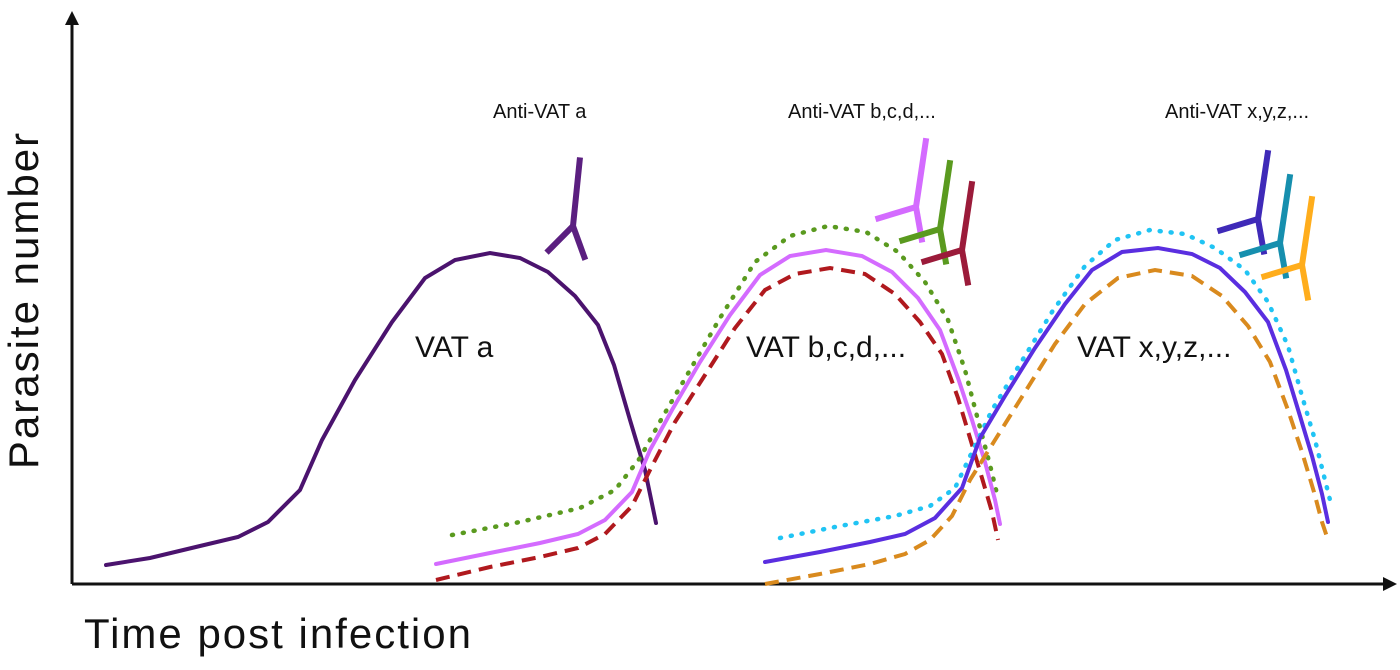 Image resolution: width=1400 pixels, height=670 pixels. What do you see at coordinates (926, 212) in the screenshot?
I see `anti-vat-c-antibody` at bounding box center [926, 212].